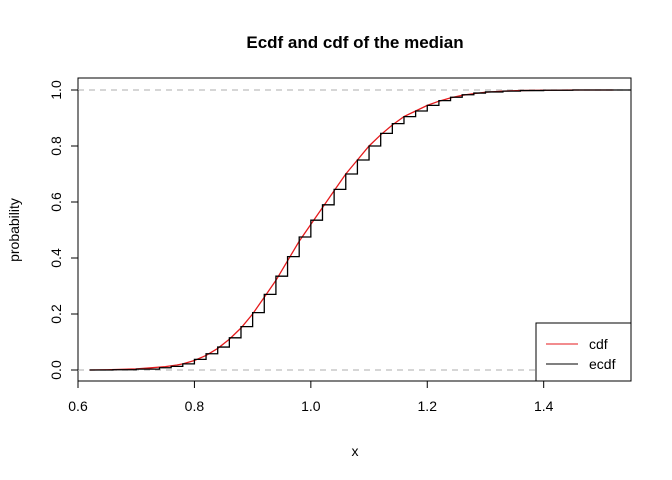 Image resolution: width=672 pixels, height=480 pixels. What do you see at coordinates (544, 406) in the screenshot?
I see `x-tick-label: 1.4` at bounding box center [544, 406].